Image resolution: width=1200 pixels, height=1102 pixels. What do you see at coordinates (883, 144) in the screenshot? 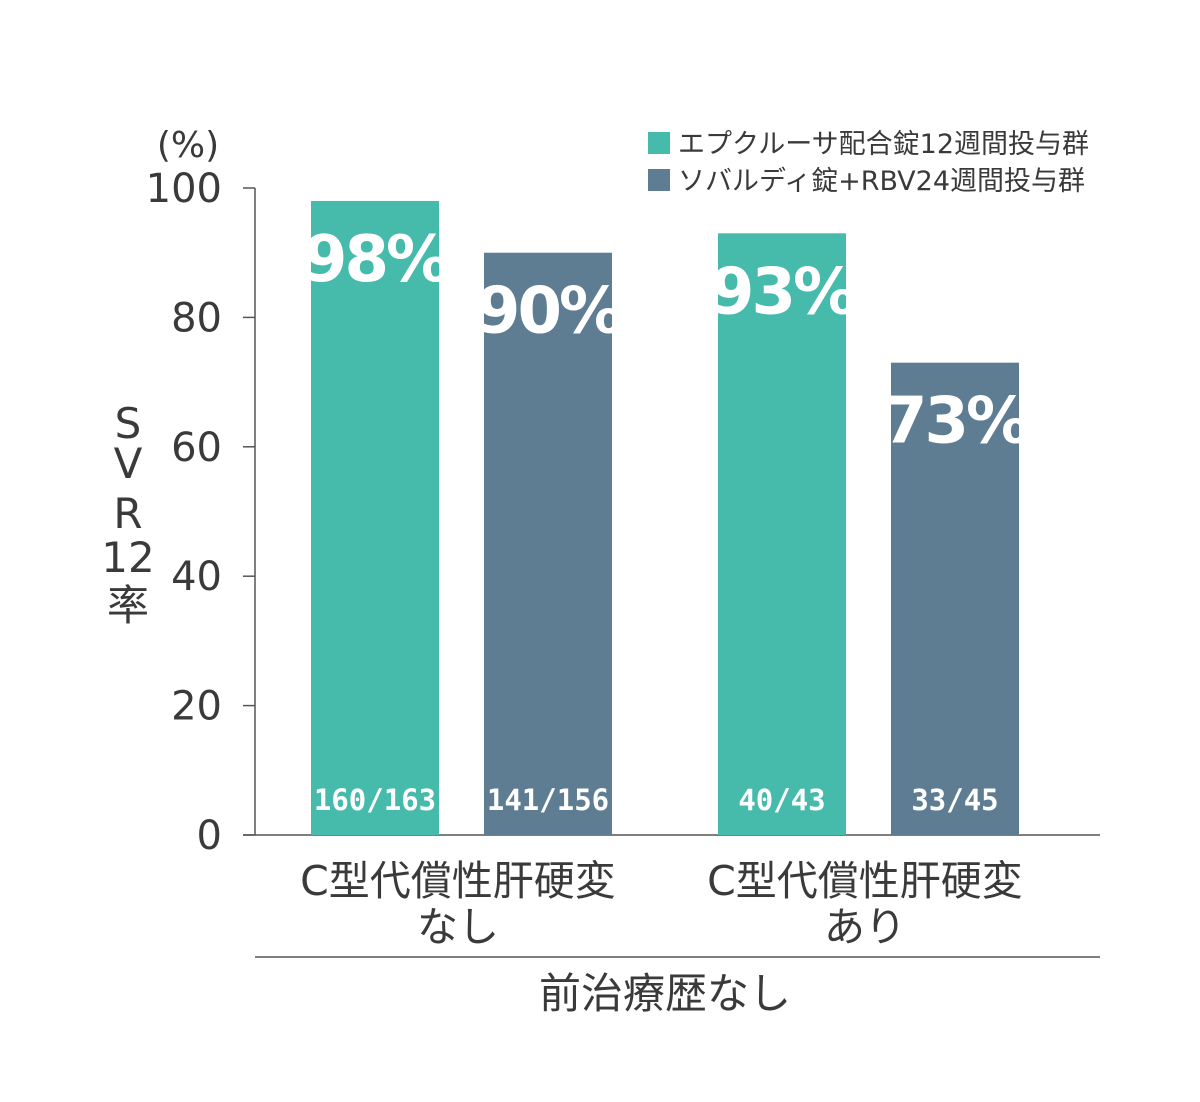
I see `legend-entry-label: エプクルーサ配合錠12週間投与群` at bounding box center [883, 144].